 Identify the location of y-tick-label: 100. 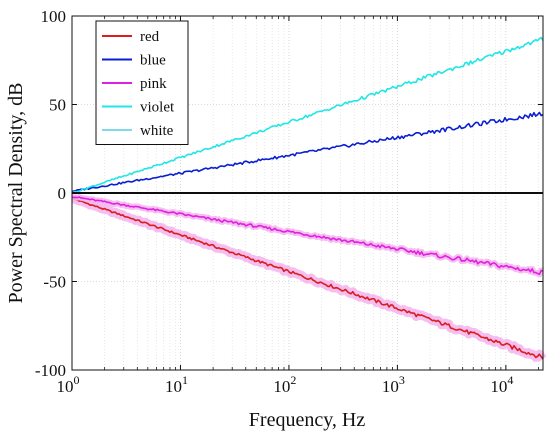
(54, 16).